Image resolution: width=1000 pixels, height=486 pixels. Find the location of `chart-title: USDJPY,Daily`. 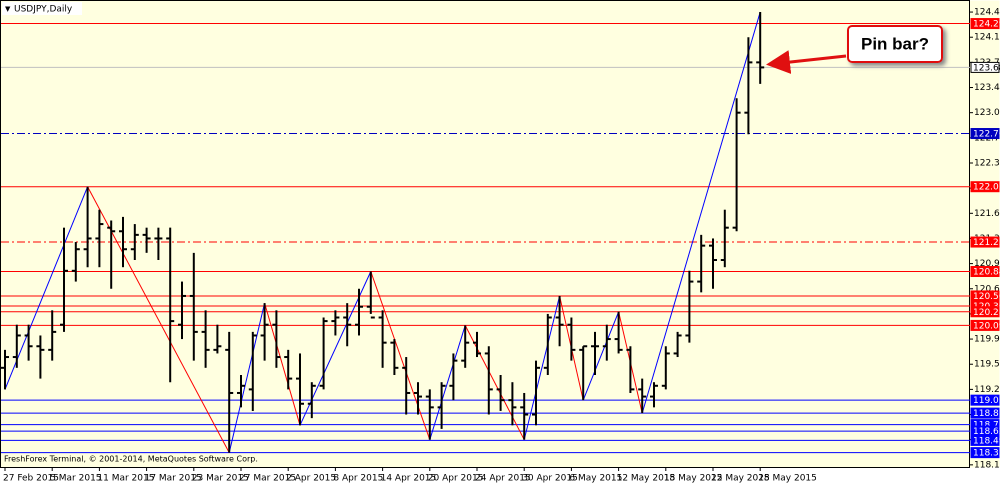

chart-title: USDJPY,Daily is located at coordinates (43, 10).